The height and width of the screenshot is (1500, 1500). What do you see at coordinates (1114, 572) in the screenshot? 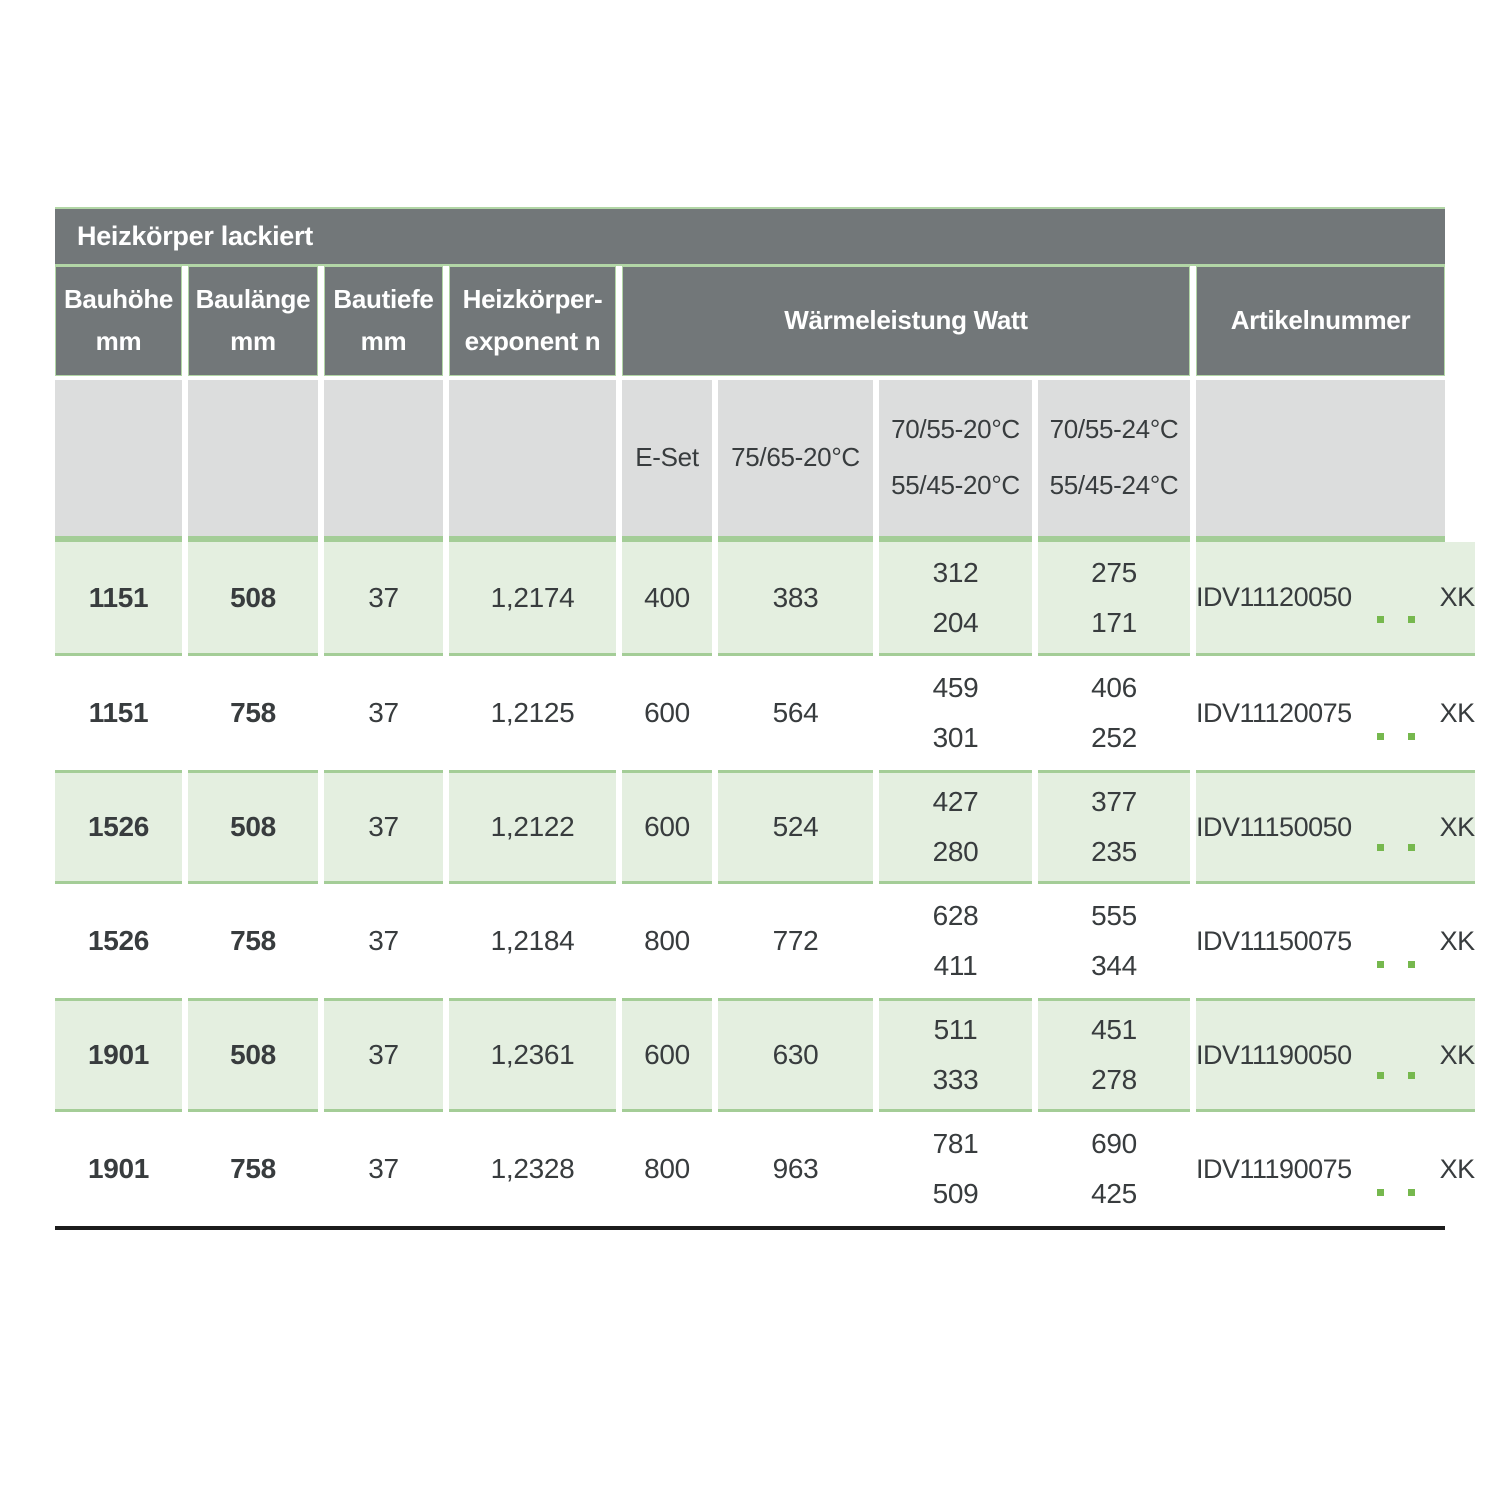
I see `watt-value: 275` at bounding box center [1114, 572].